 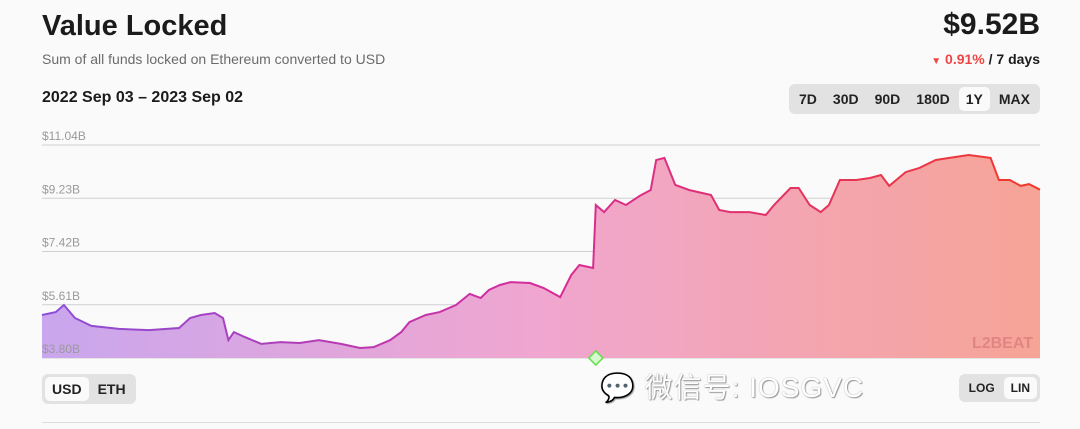 What do you see at coordinates (1002, 343) in the screenshot?
I see `l2beat-logo: L2BEAT` at bounding box center [1002, 343].